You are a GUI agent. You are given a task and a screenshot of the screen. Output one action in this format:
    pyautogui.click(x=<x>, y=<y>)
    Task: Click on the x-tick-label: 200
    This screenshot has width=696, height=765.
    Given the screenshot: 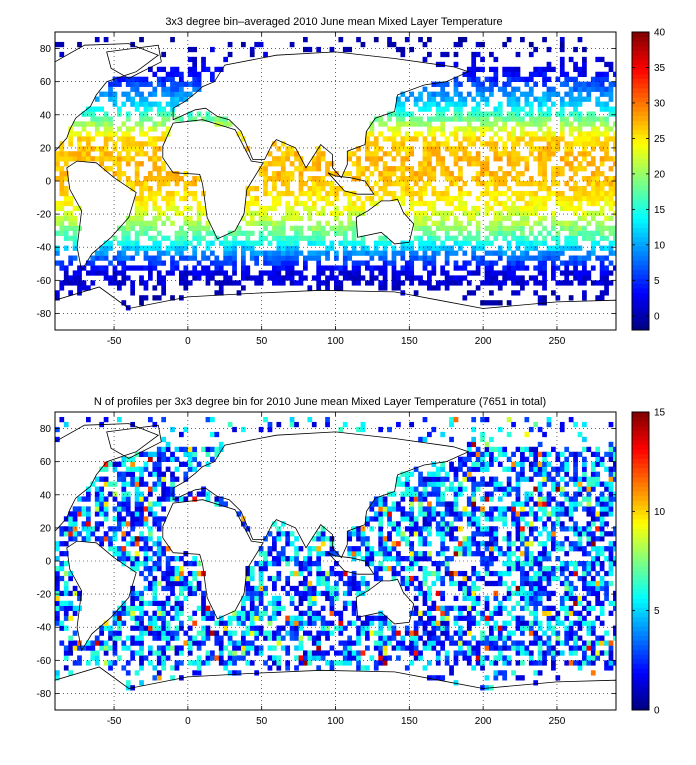 What is the action you would take?
    pyautogui.click(x=483, y=341)
    